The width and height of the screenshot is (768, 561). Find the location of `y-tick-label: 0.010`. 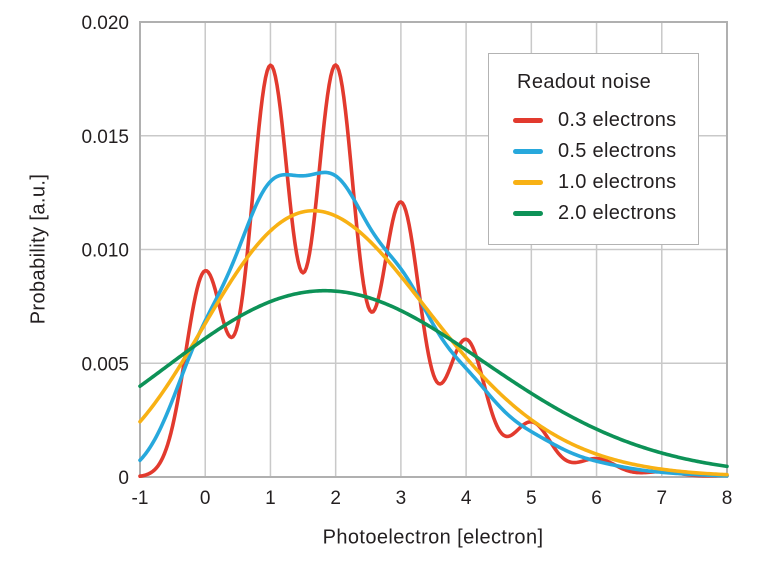

y-tick-label: 0.010 is located at coordinates (105, 251).